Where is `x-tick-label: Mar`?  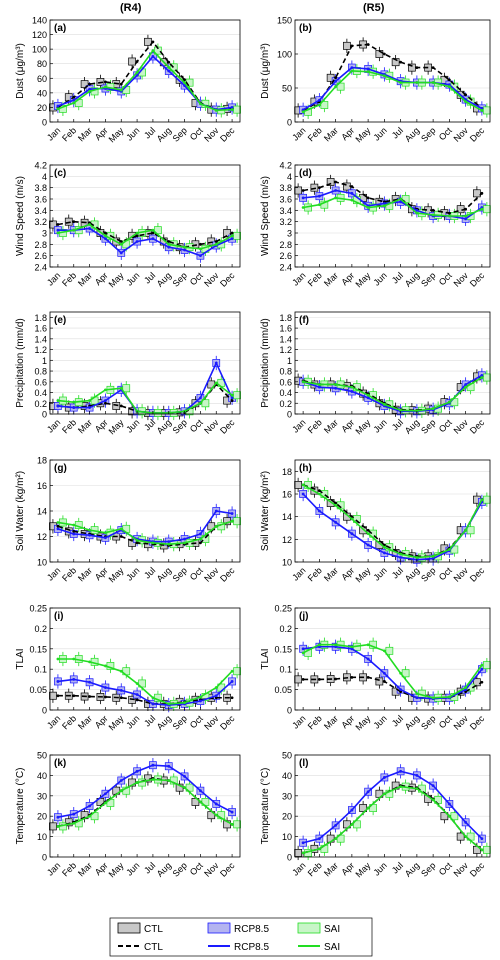
x-tick-label: Mar is located at coordinates (331, 869).